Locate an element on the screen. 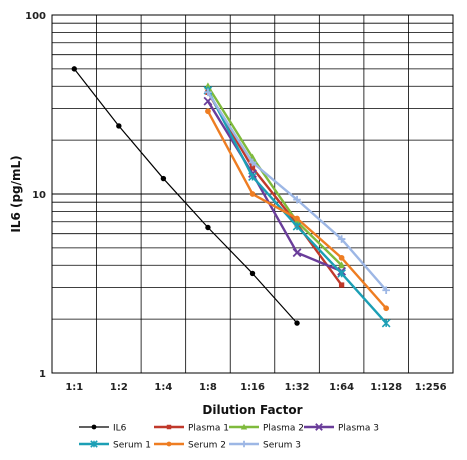 The height and width of the screenshot is (460, 467). legend-item-serum-3: Serum 3 is located at coordinates (265, 446).